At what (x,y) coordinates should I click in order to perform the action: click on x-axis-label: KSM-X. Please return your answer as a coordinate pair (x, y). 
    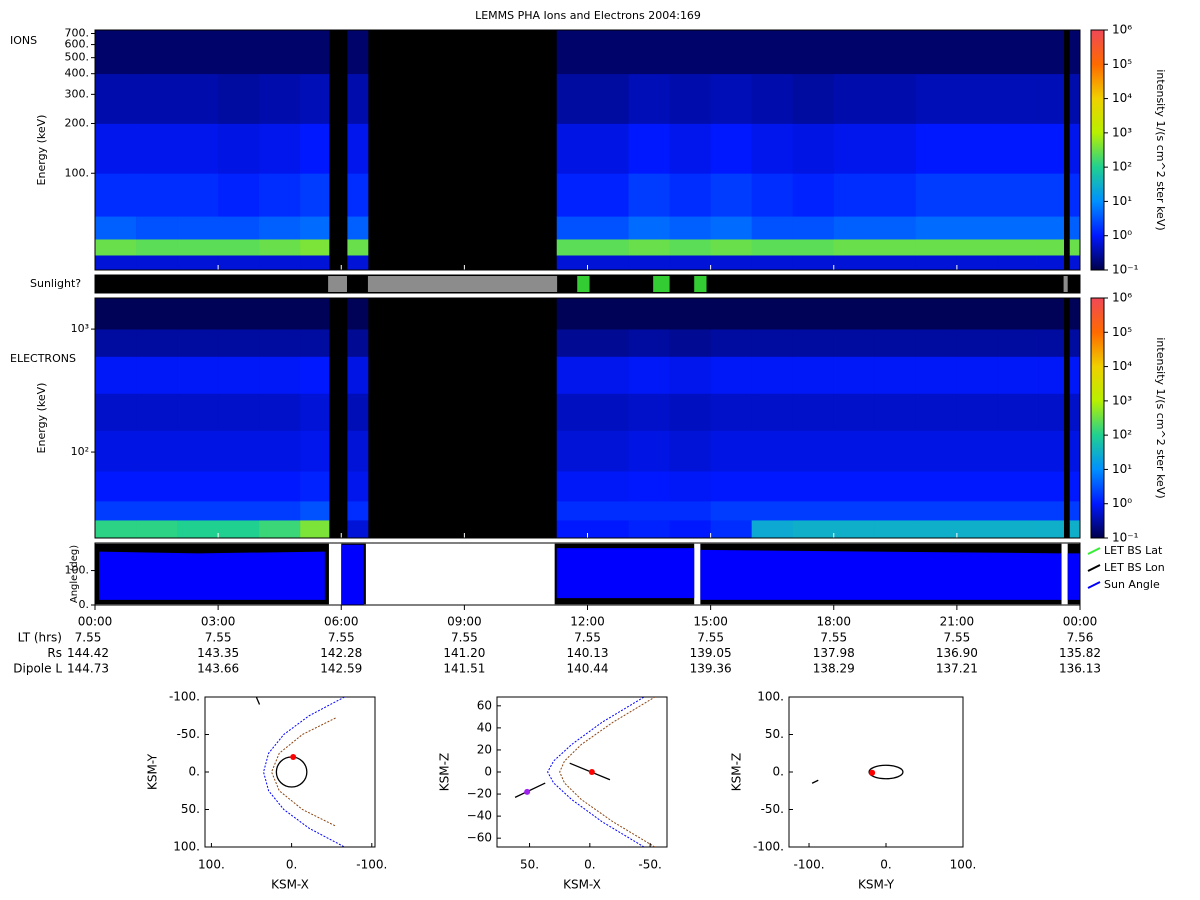
    Looking at the image, I should click on (582, 885).